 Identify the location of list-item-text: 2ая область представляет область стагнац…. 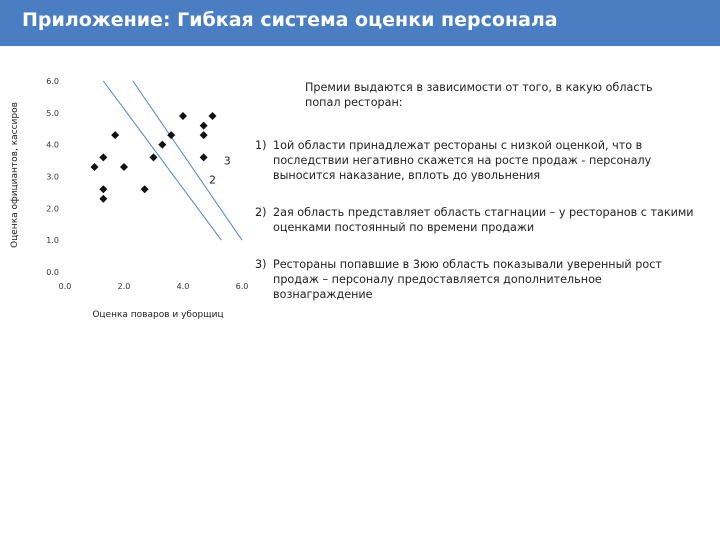
(483, 220).